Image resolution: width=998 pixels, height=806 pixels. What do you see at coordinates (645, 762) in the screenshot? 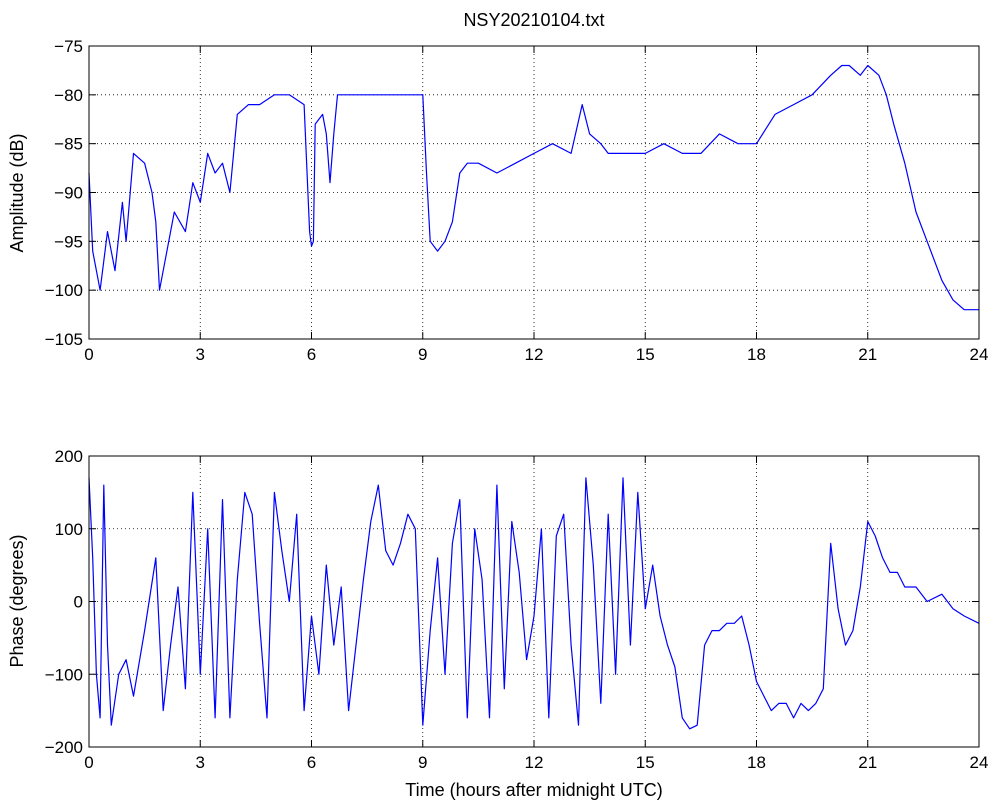
I see `phase-x-tick-label: 15` at bounding box center [645, 762].